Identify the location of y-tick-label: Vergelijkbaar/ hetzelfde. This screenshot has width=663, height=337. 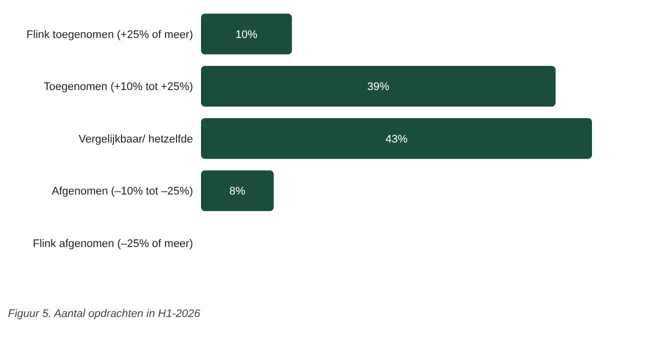
(135, 139).